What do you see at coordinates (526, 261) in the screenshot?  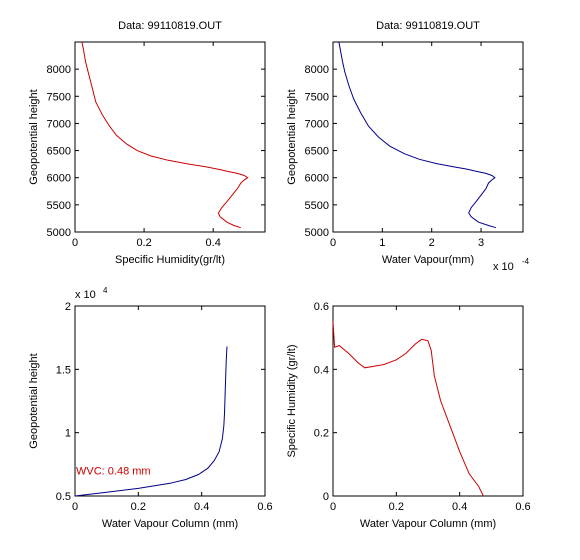 I see `x-scale-exponent: -4` at bounding box center [526, 261].